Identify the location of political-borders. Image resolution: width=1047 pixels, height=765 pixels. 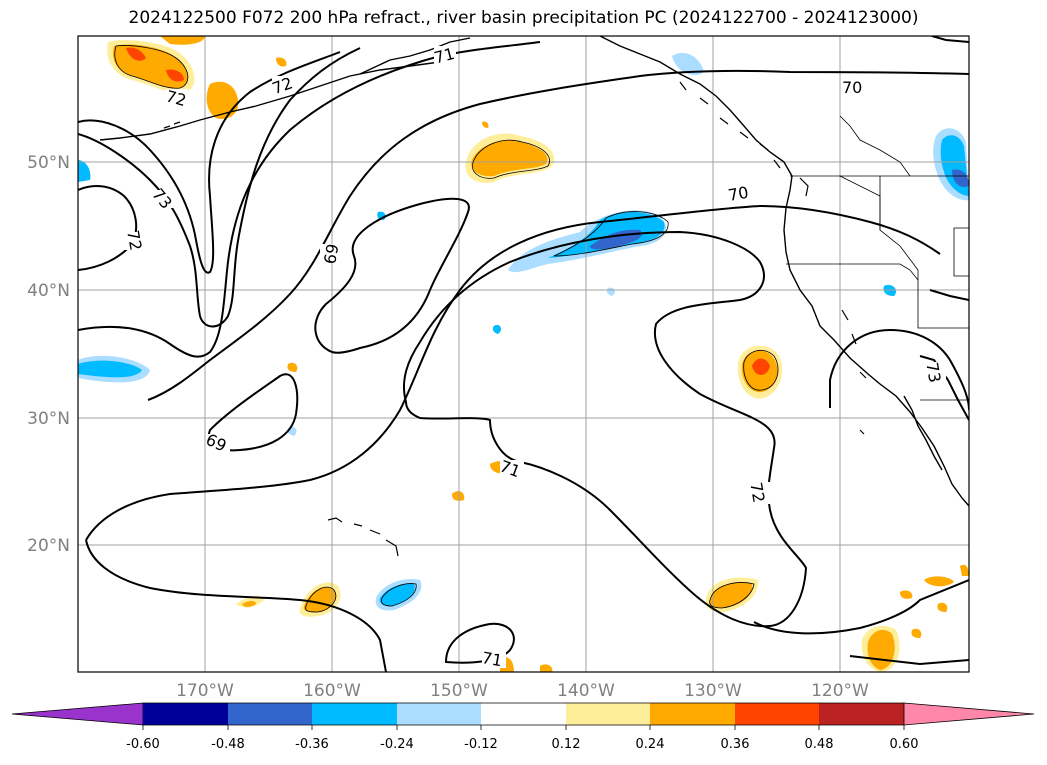
(877, 258).